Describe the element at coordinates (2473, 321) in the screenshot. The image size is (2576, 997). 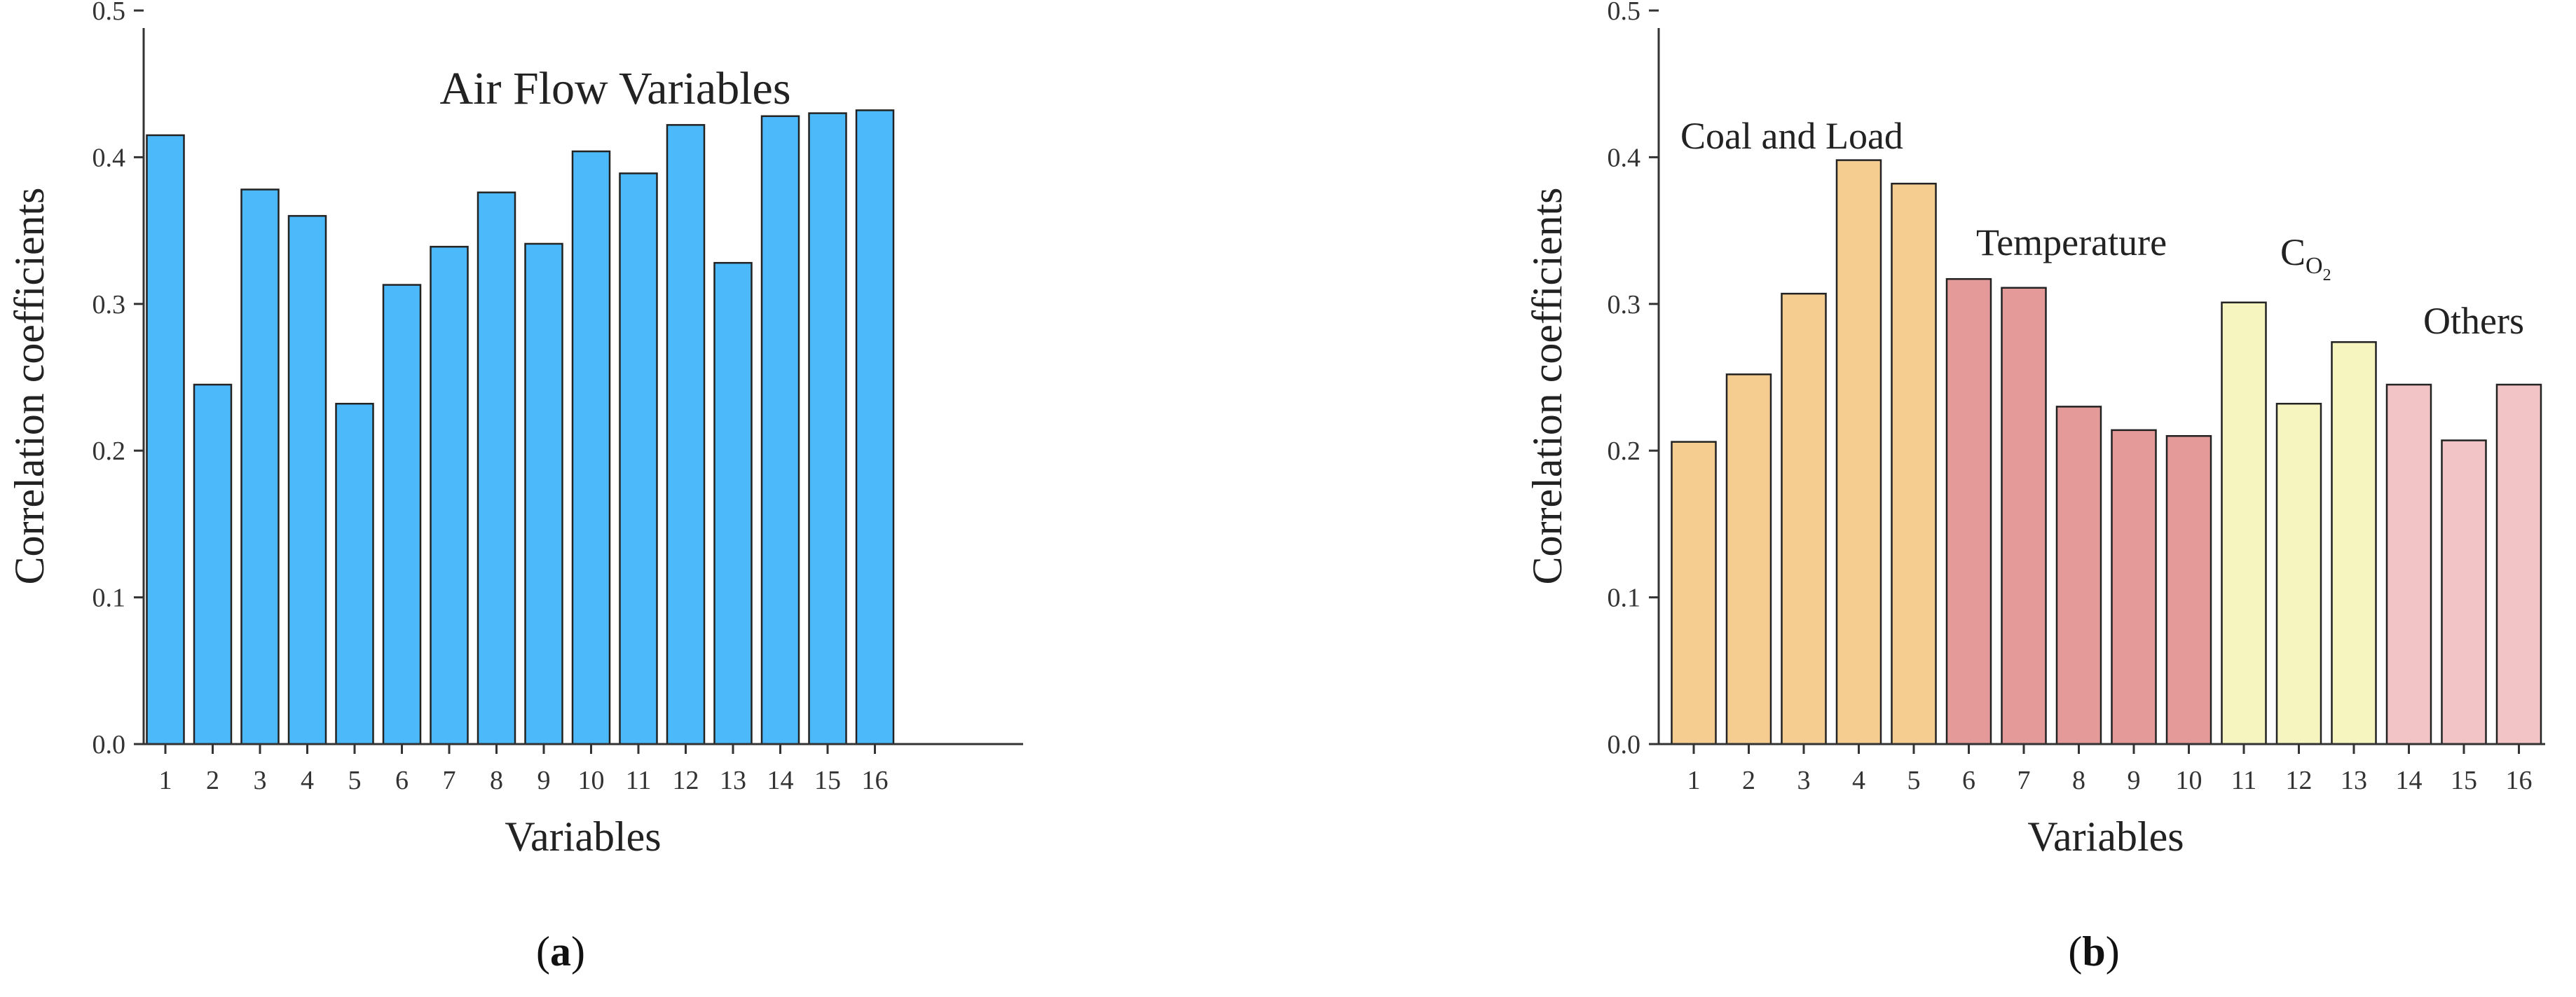
I see `annotation-others: Others` at that location.